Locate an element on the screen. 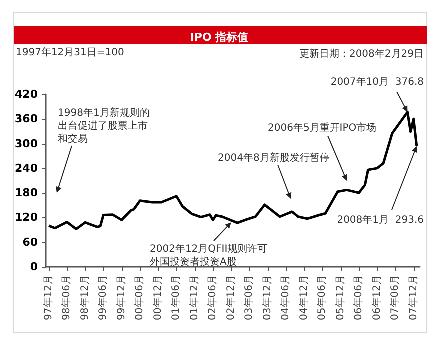  x-tick-label: 02年06月 is located at coordinates (212, 297).